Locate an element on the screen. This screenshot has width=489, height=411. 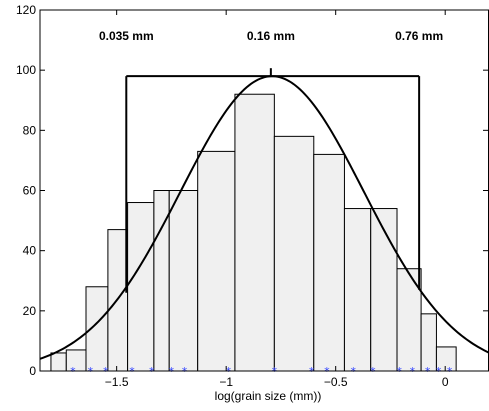
annotation-label-2: 0.16 mm is located at coordinates (271, 36).